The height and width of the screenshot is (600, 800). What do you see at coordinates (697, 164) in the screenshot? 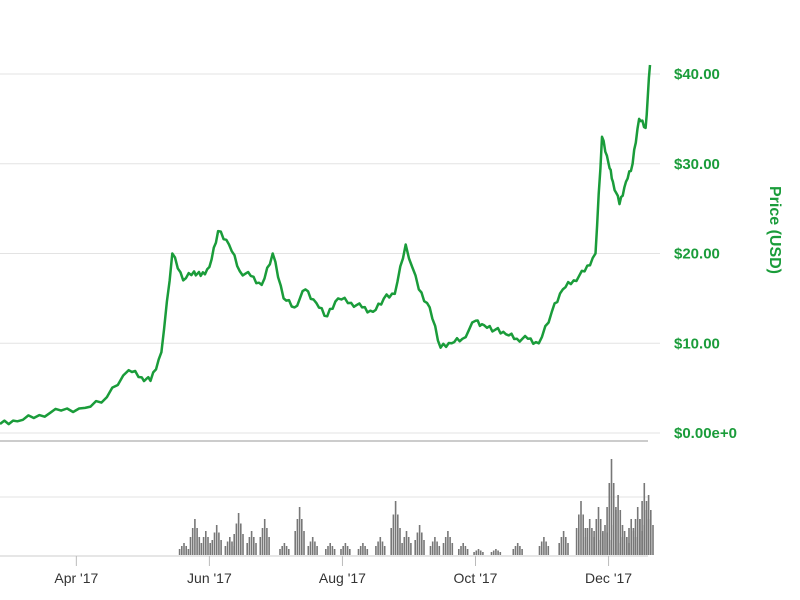
I see `y-tick-label: $30.00` at bounding box center [697, 164].